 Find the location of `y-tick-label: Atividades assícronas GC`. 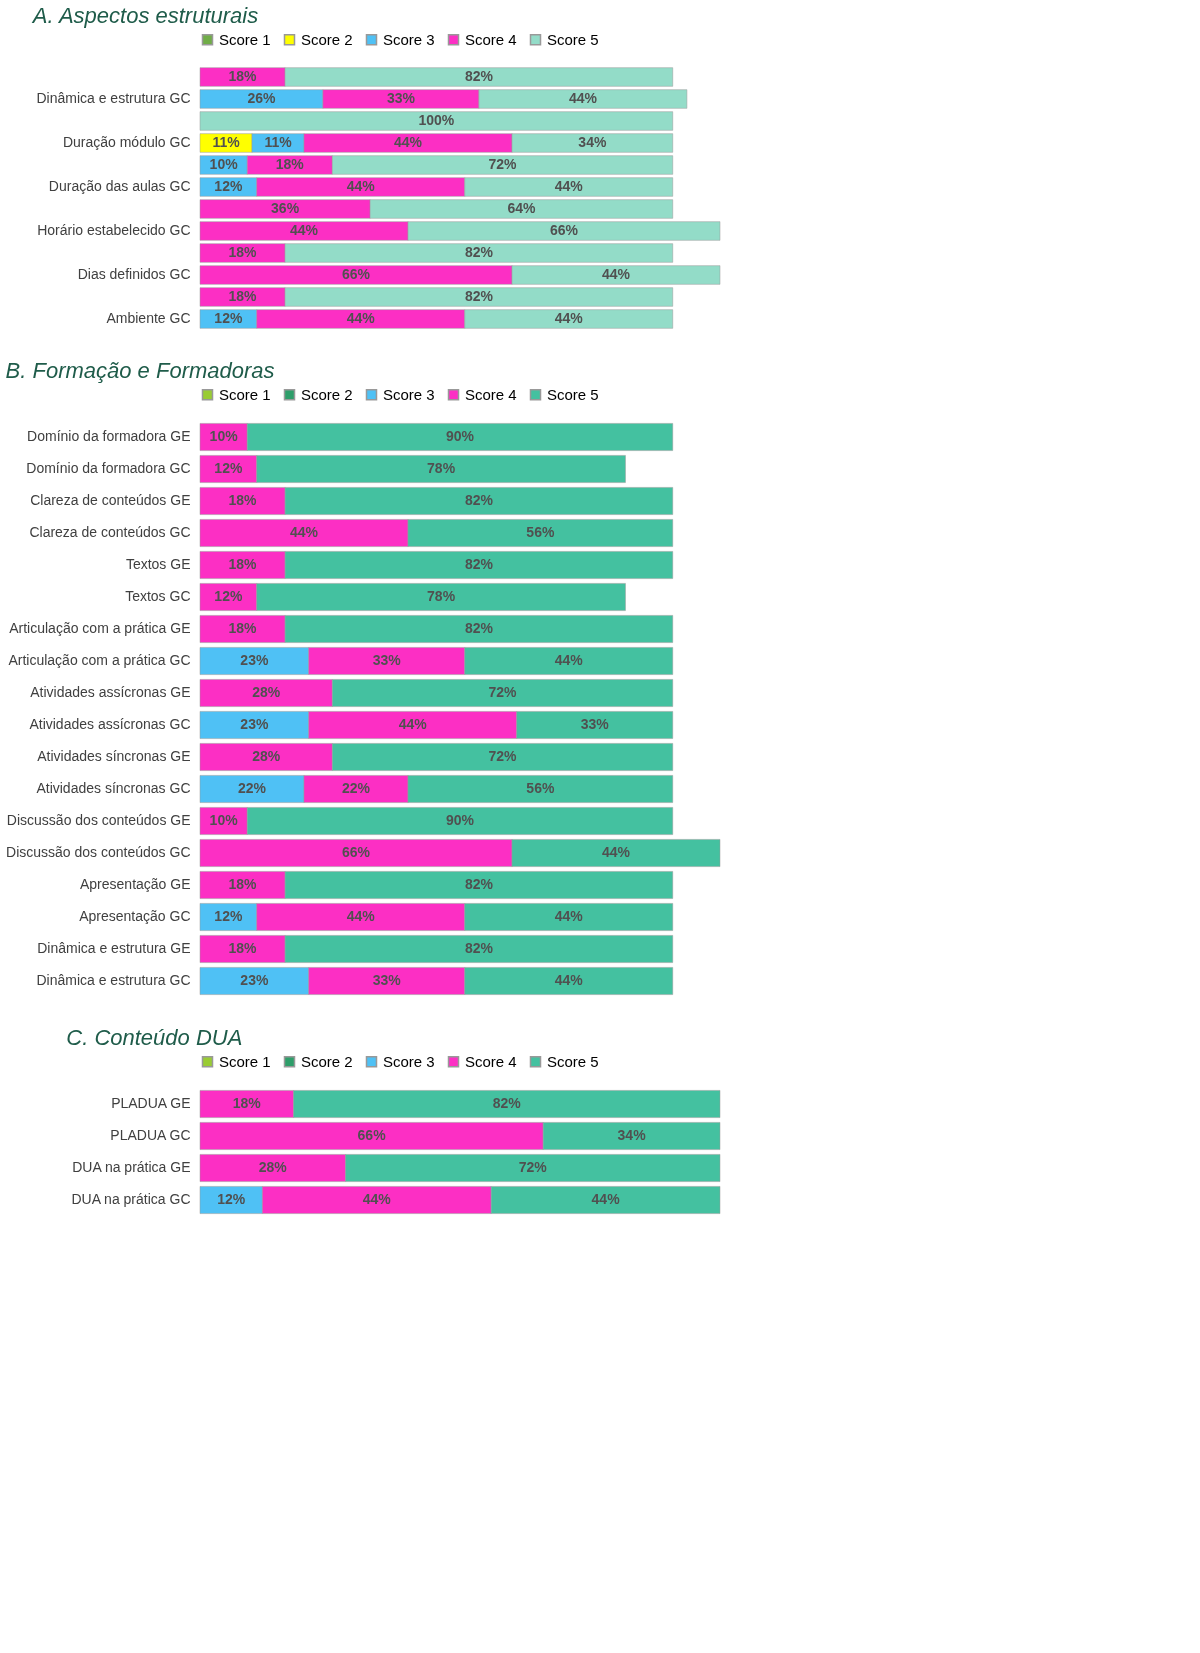

y-tick-label: Atividades assícronas GC is located at coordinates (110, 724).